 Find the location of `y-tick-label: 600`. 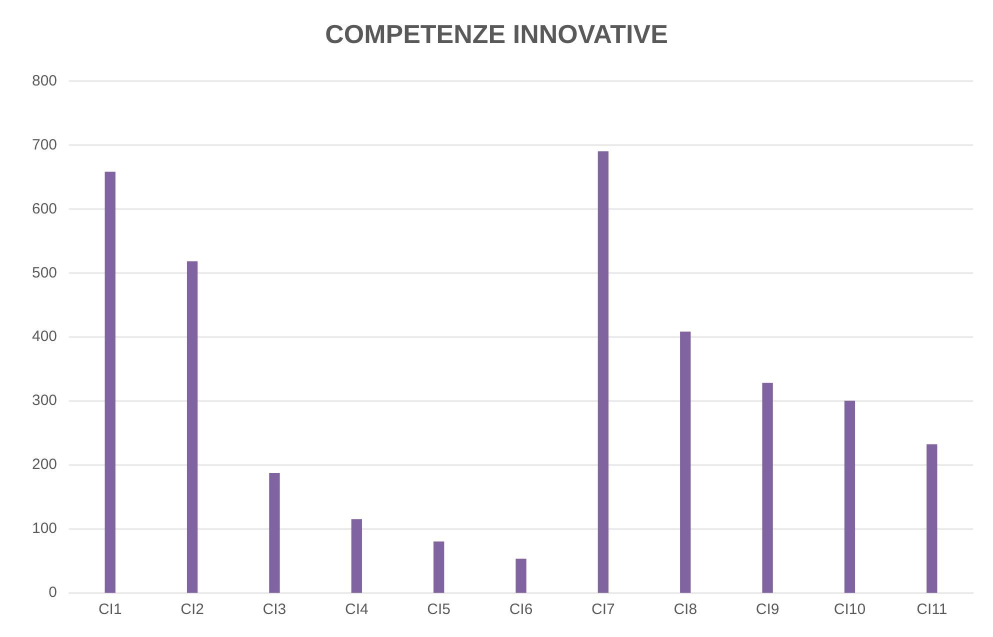

y-tick-label: 600 is located at coordinates (45, 209).